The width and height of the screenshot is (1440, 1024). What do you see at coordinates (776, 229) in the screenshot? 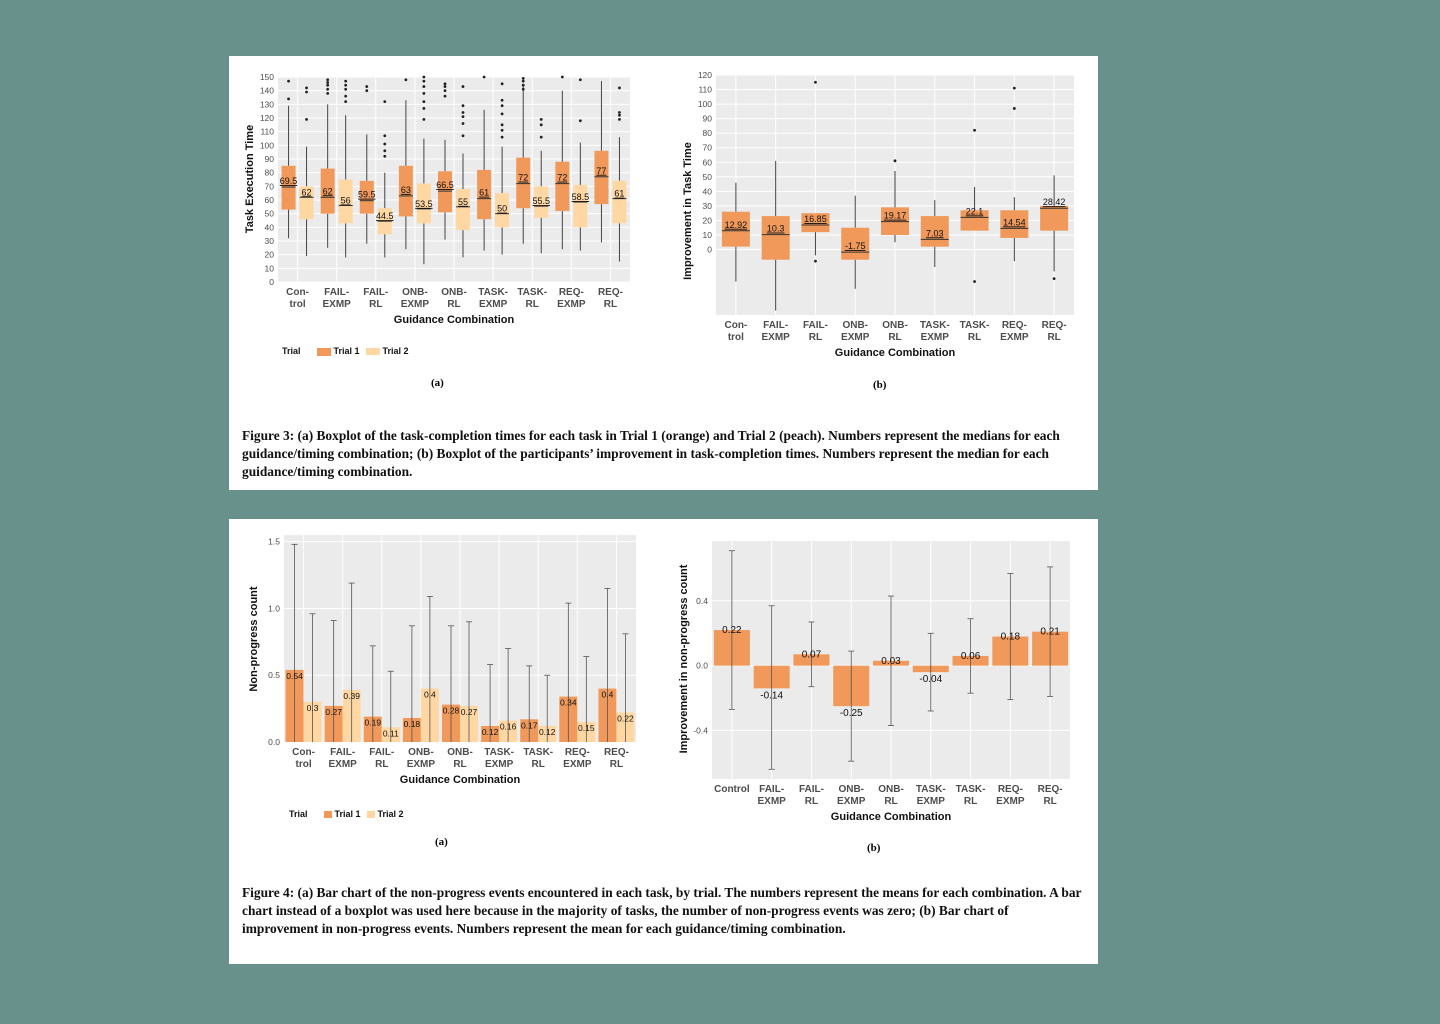
I see `median-label: 10.3` at bounding box center [776, 229].